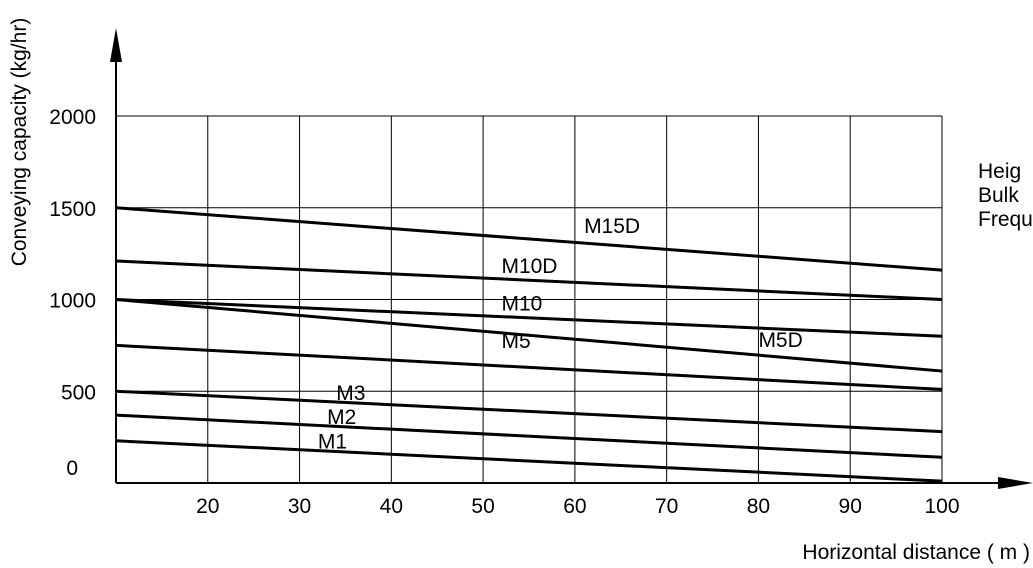 The height and width of the screenshot is (568, 1033). Describe the element at coordinates (529, 367) in the screenshot. I see `series-line-m5` at that location.